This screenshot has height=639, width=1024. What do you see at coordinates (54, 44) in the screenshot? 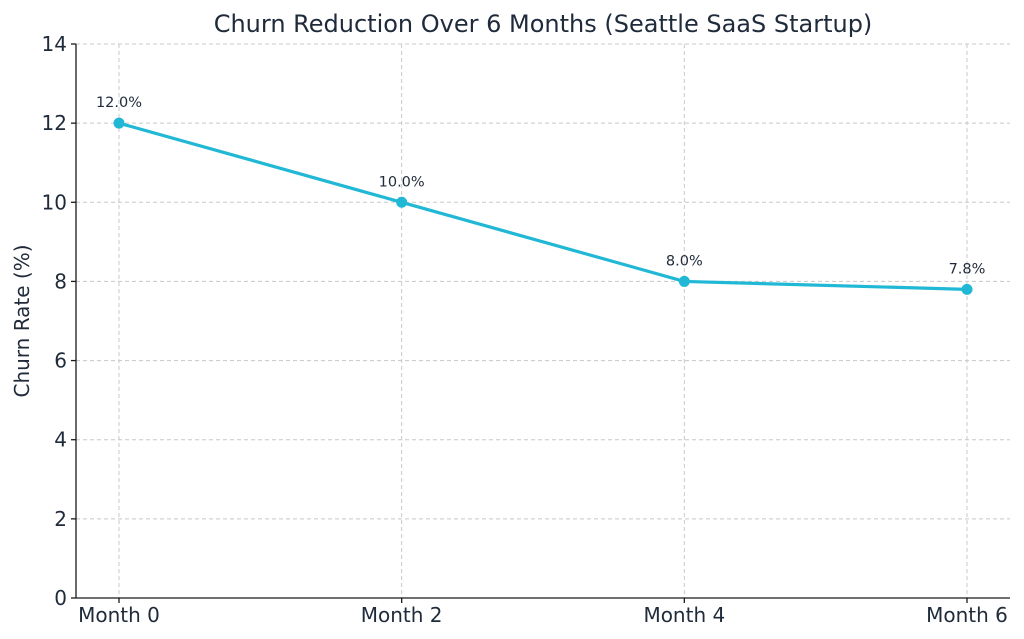
I see `y-tick-label: 14` at bounding box center [54, 44].